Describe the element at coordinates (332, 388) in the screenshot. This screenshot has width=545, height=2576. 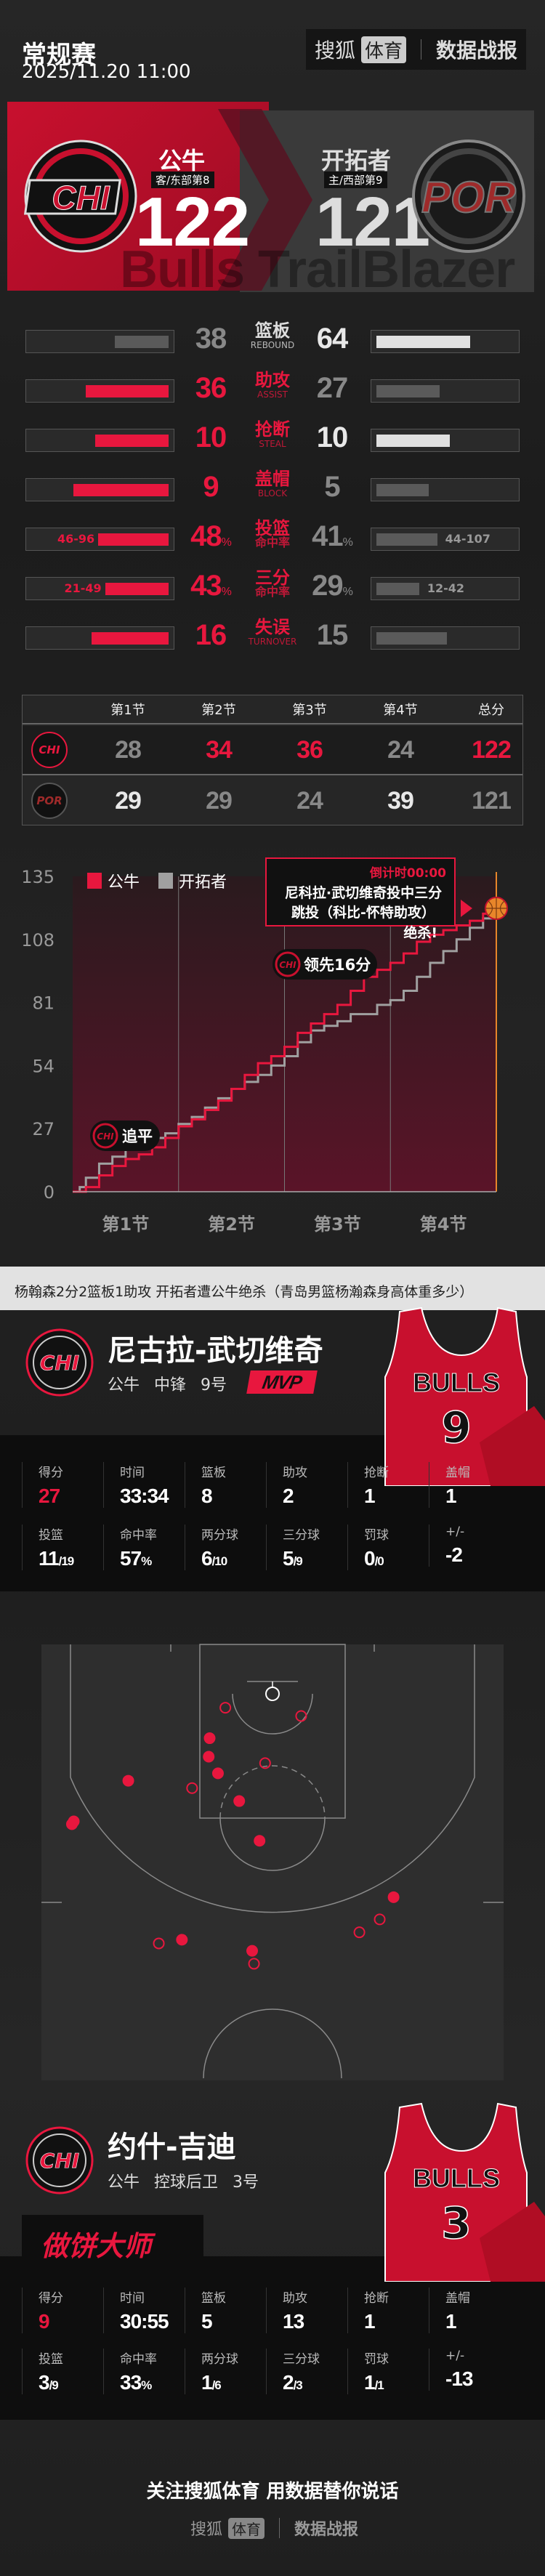
I see `compare-value-right: 27` at that location.